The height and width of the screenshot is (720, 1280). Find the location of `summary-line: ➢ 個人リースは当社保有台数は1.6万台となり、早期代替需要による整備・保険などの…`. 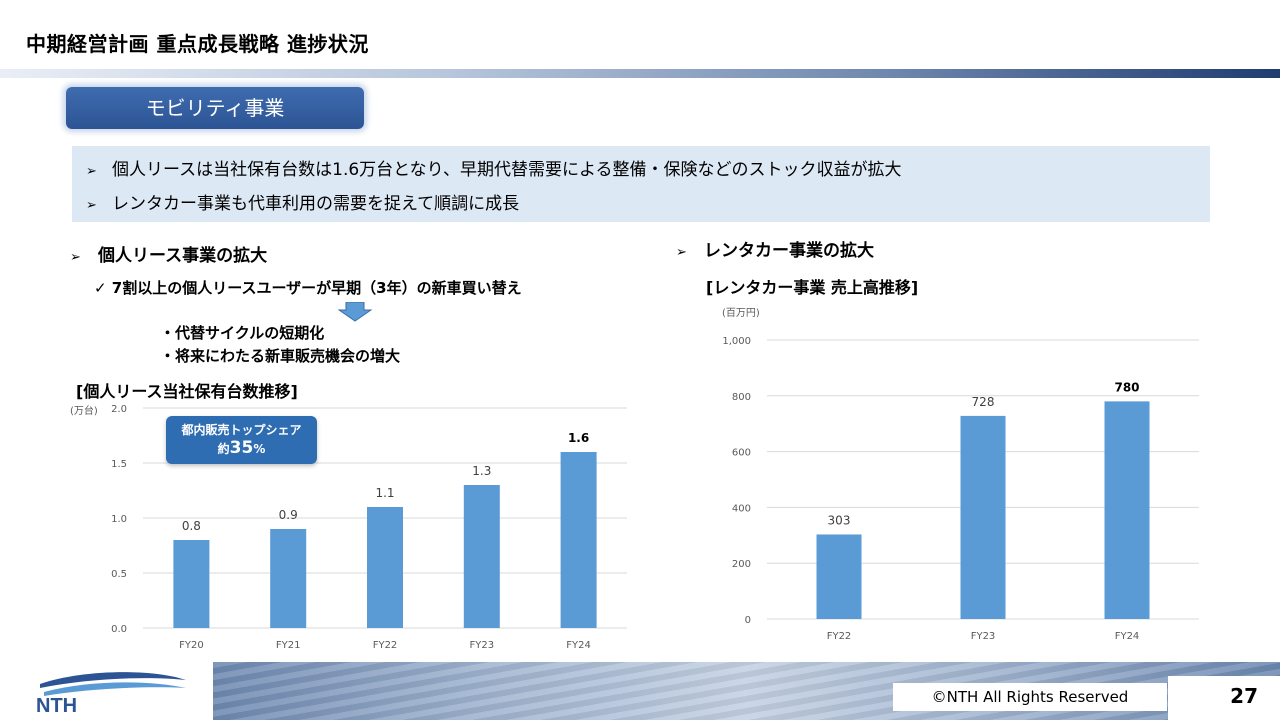

summary-line: ➢ 個人リースは当社保有台数は1.6万台となり、早期代替需要による整備・保険などの… is located at coordinates (494, 170).